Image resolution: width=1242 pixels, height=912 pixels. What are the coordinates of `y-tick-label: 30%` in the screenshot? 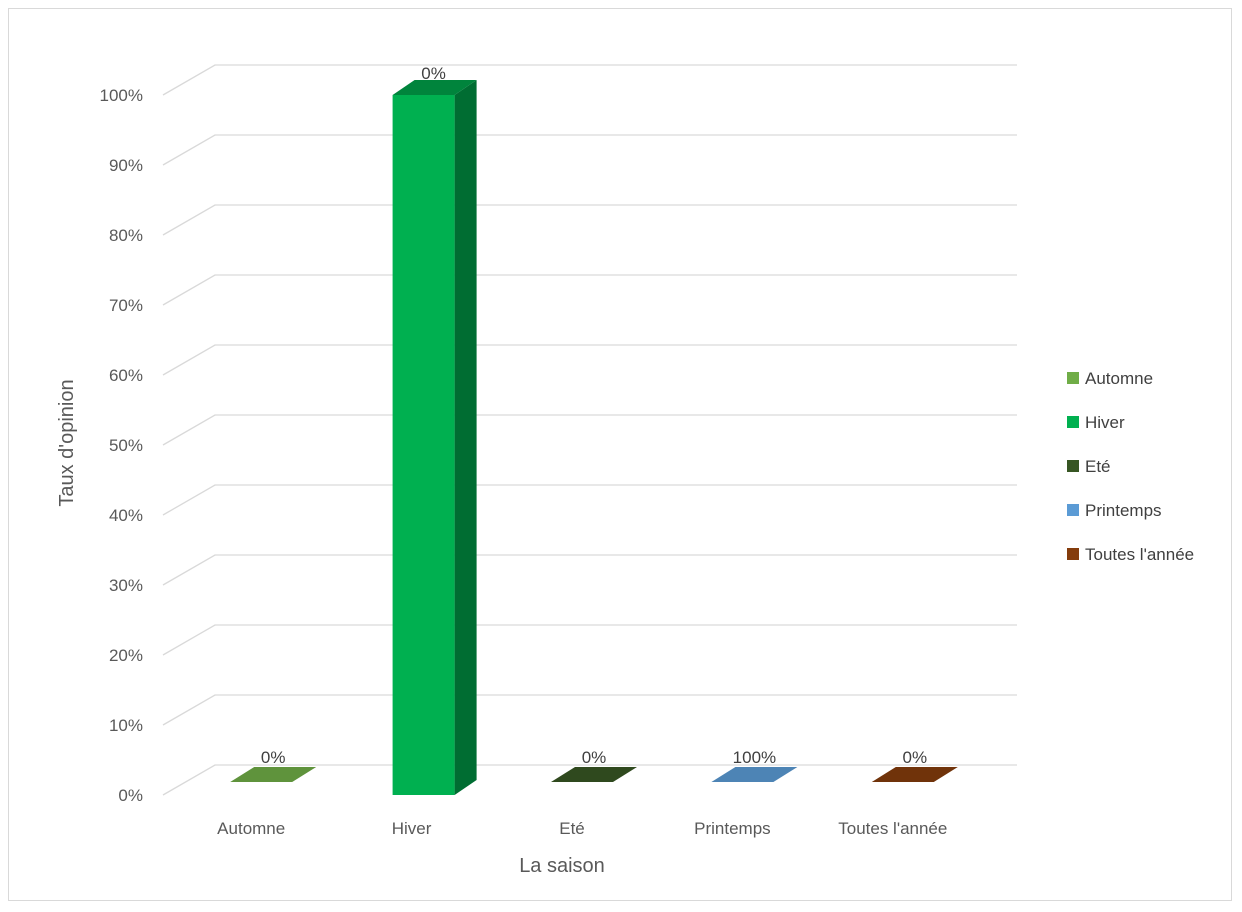 It's located at (126, 585).